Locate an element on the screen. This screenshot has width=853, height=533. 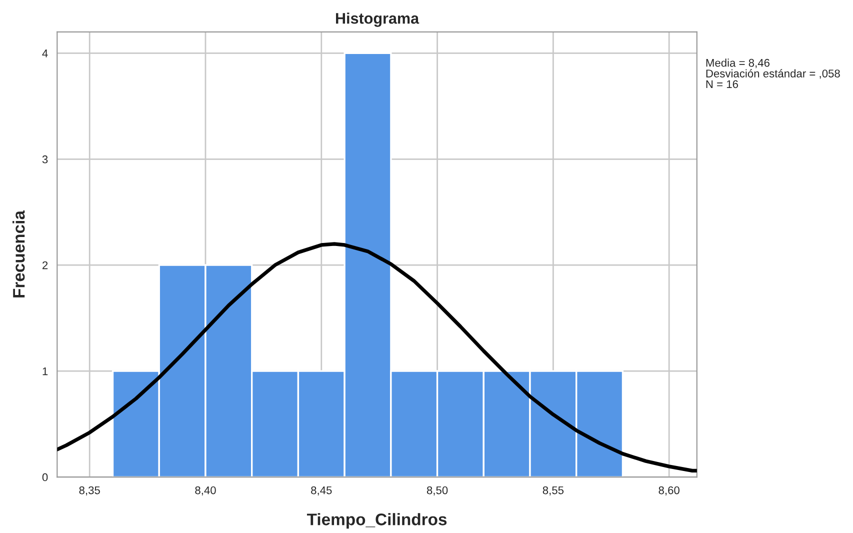
y-tick-label: 4 is located at coordinates (45, 54).